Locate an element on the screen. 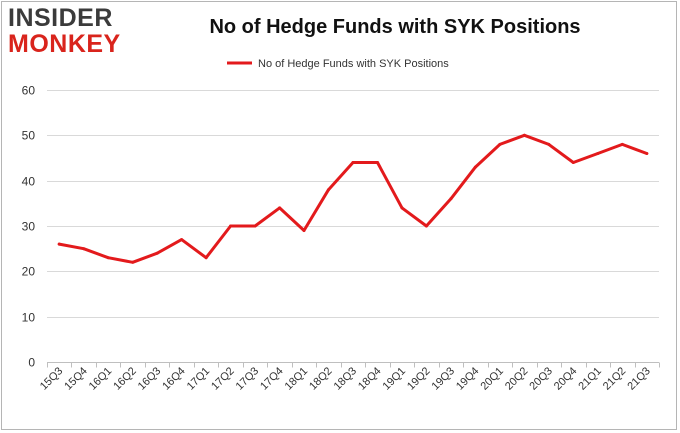  x-tick-label: 20Q4 is located at coordinates (566, 379).